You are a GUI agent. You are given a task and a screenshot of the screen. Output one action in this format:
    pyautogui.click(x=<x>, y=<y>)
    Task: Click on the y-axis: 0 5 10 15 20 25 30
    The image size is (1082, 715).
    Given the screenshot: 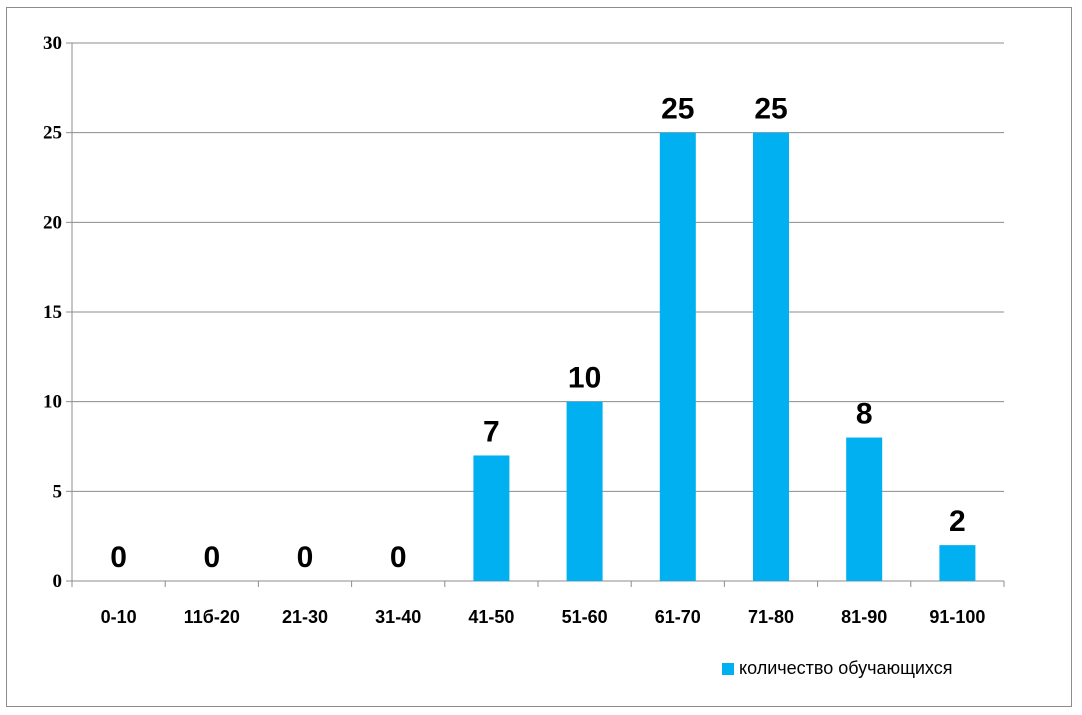 What is the action you would take?
    pyautogui.click(x=58, y=312)
    